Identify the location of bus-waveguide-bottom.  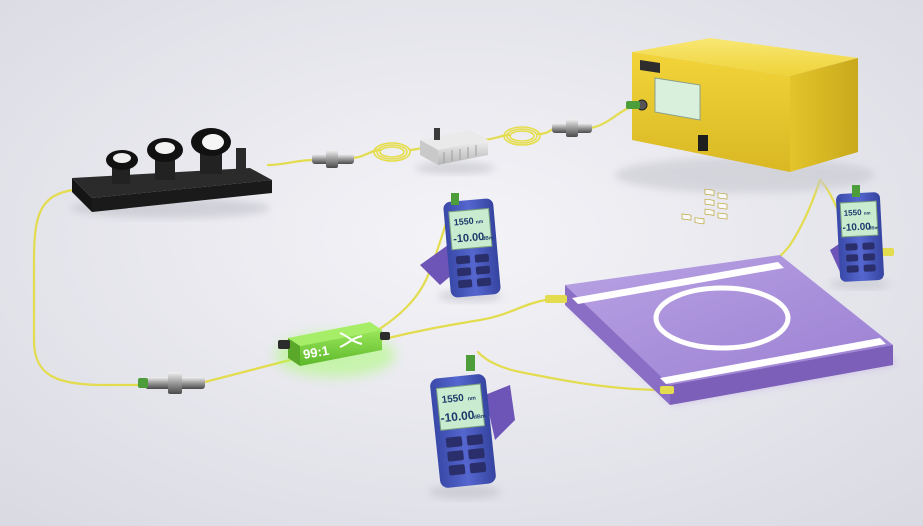
(773, 361).